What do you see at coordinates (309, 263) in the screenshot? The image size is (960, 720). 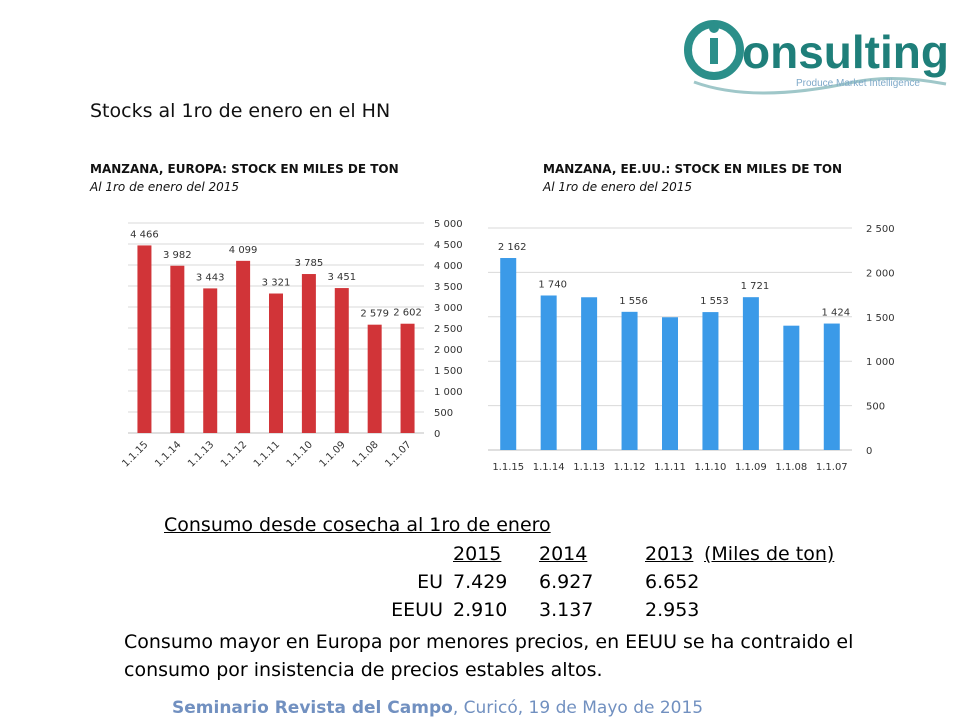 I see `data-label: 3 785` at bounding box center [309, 263].